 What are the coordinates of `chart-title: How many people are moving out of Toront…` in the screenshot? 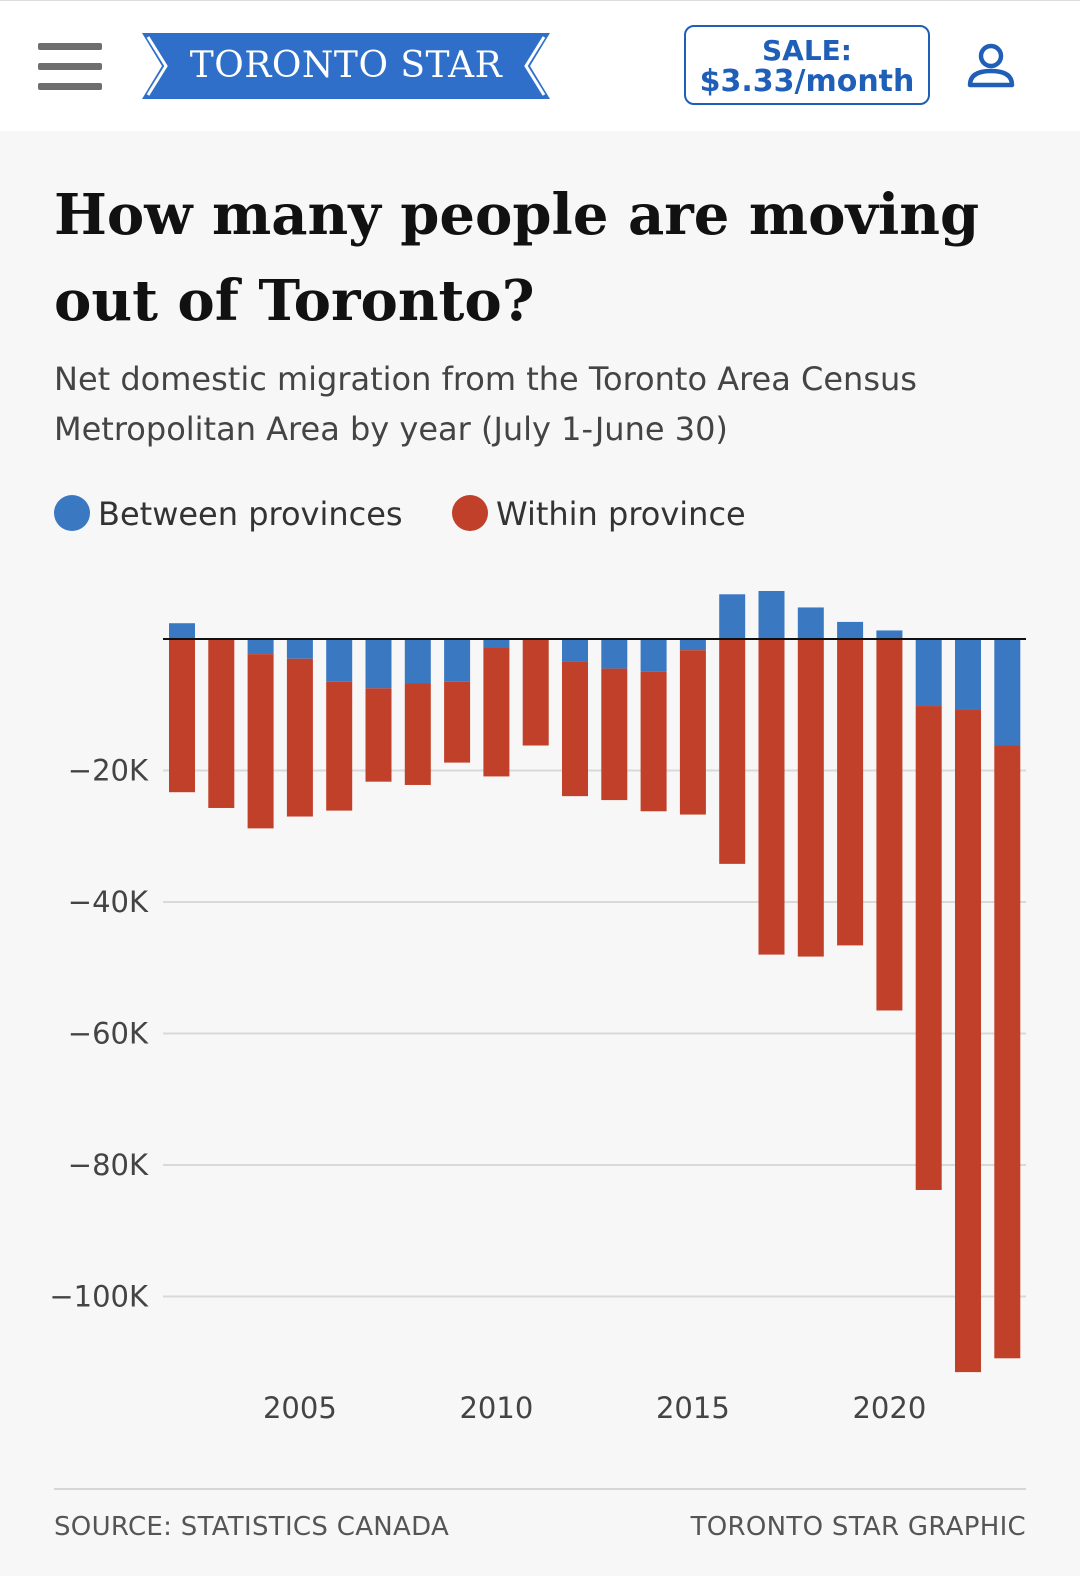 It's located at (517, 258).